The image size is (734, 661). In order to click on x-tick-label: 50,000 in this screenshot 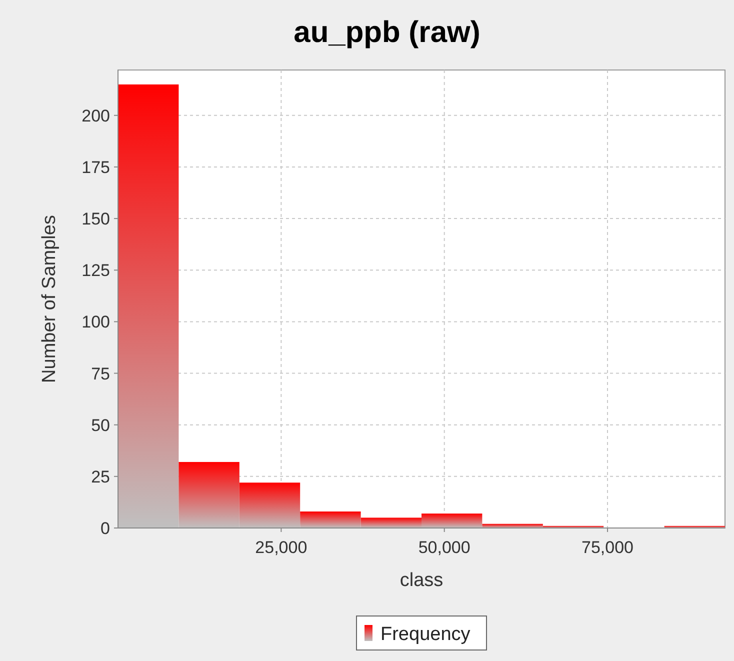, I will do `click(444, 547)`.